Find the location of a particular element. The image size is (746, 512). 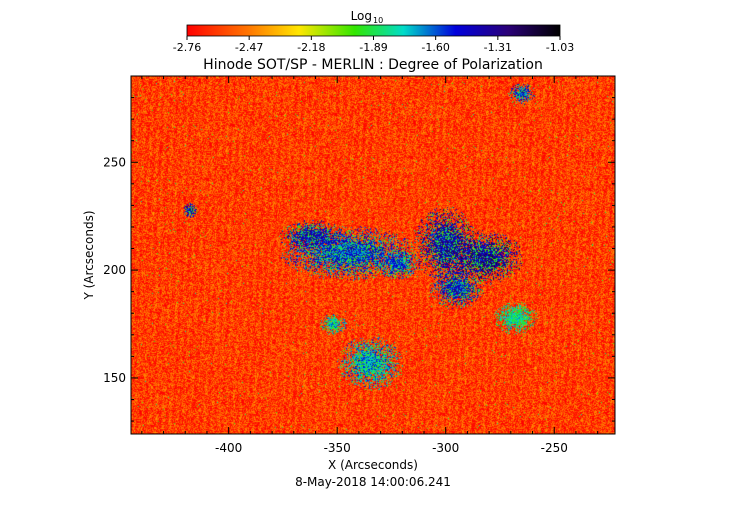

x-tick-label: -350 is located at coordinates (337, 448).